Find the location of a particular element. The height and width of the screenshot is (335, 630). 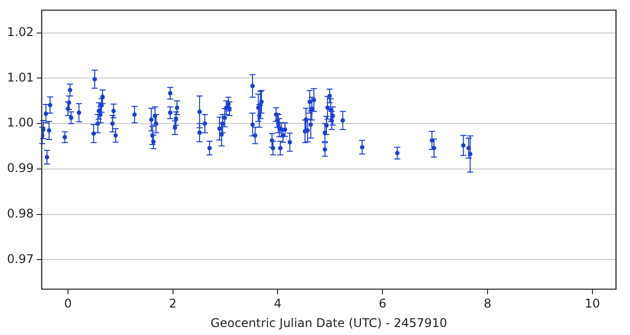

x-tick-label: 10 is located at coordinates (592, 303).